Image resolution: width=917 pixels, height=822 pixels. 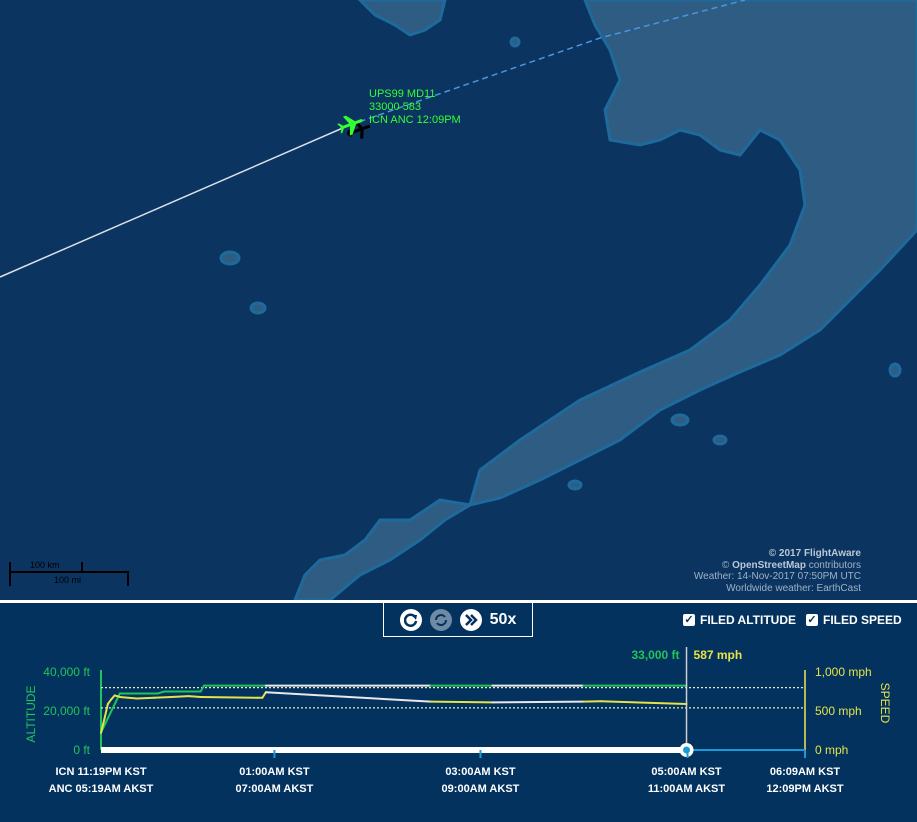 What do you see at coordinates (862, 620) in the screenshot?
I see `filed-speed-label: FILED SPEED` at bounding box center [862, 620].